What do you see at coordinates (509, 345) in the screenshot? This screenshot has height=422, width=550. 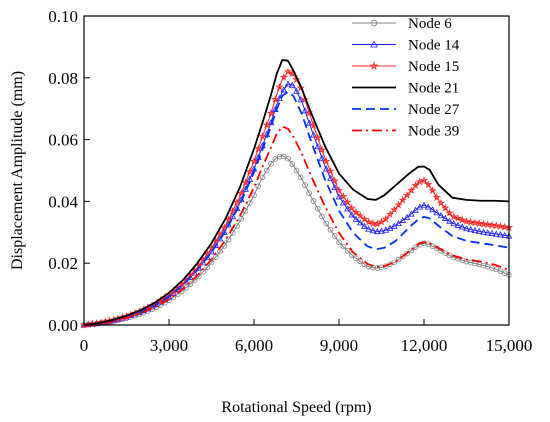 I see `x-tick-label: 15,000` at bounding box center [509, 345].